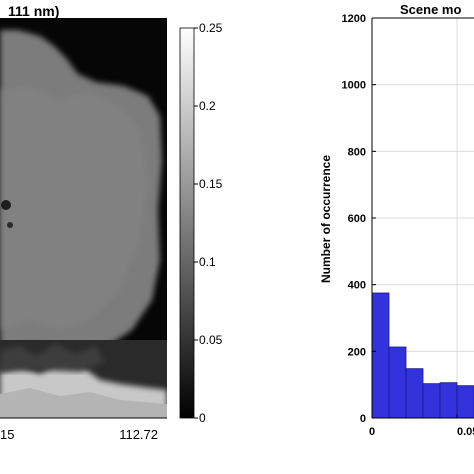 The image size is (474, 474). Describe the element at coordinates (326, 219) in the screenshot. I see `y-axis-label: Number of occurrence` at that location.